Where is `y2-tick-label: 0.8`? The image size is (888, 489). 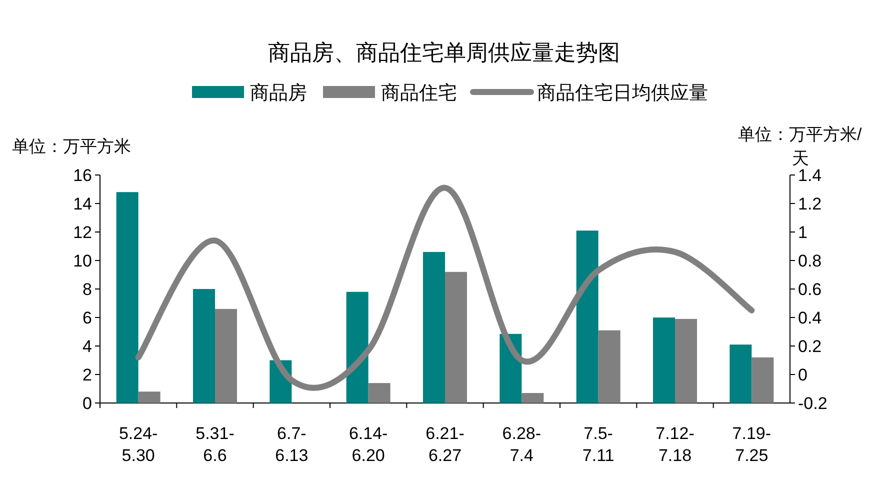 y2-tick-label: 0.8 is located at coordinates (810, 261).